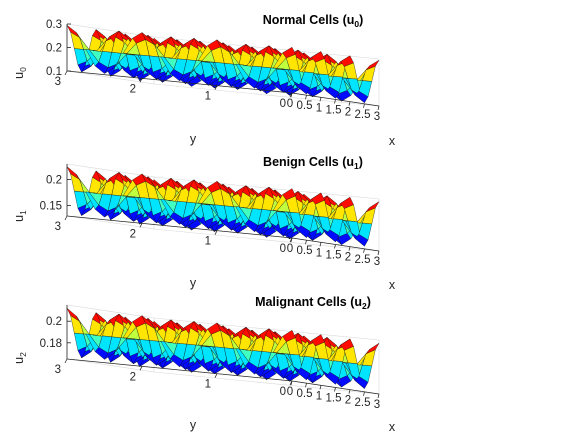  I want to click on subplot-title: Malignant Cells (u2), so click(313, 303).